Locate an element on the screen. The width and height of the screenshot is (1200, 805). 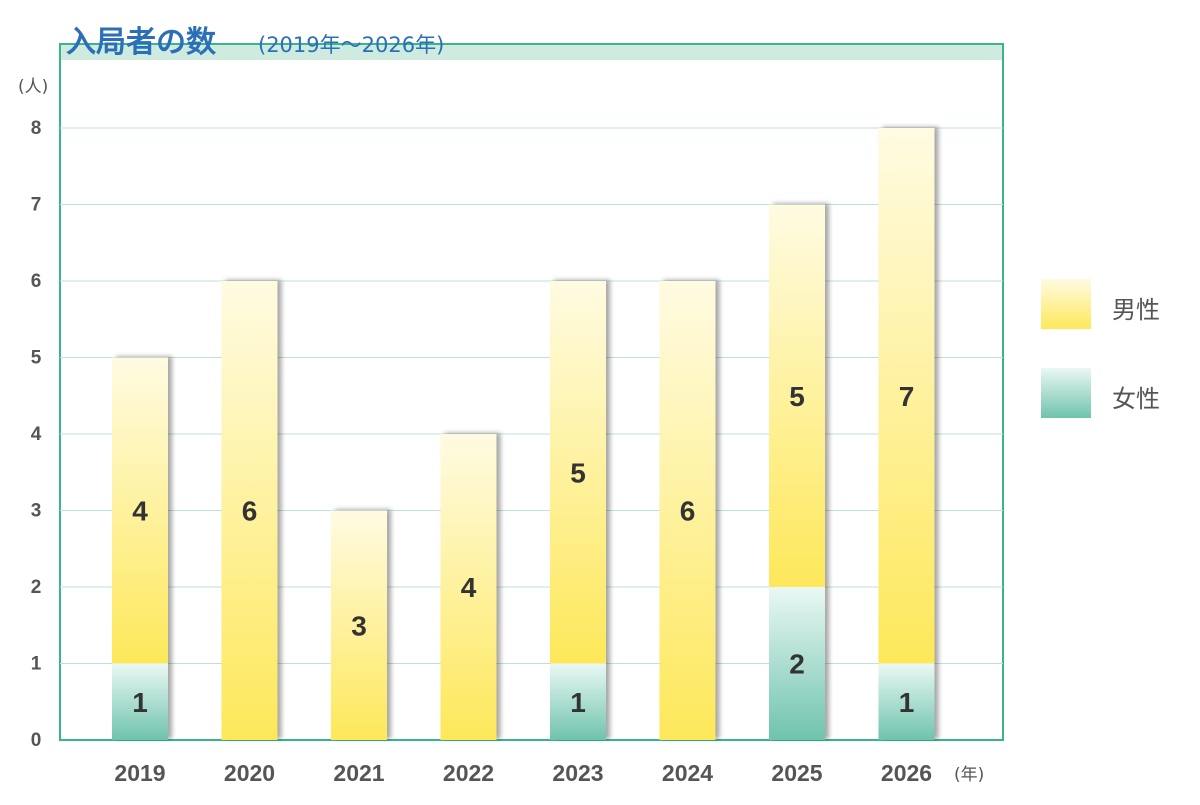
y-tick-label: 2 is located at coordinates (36, 587).